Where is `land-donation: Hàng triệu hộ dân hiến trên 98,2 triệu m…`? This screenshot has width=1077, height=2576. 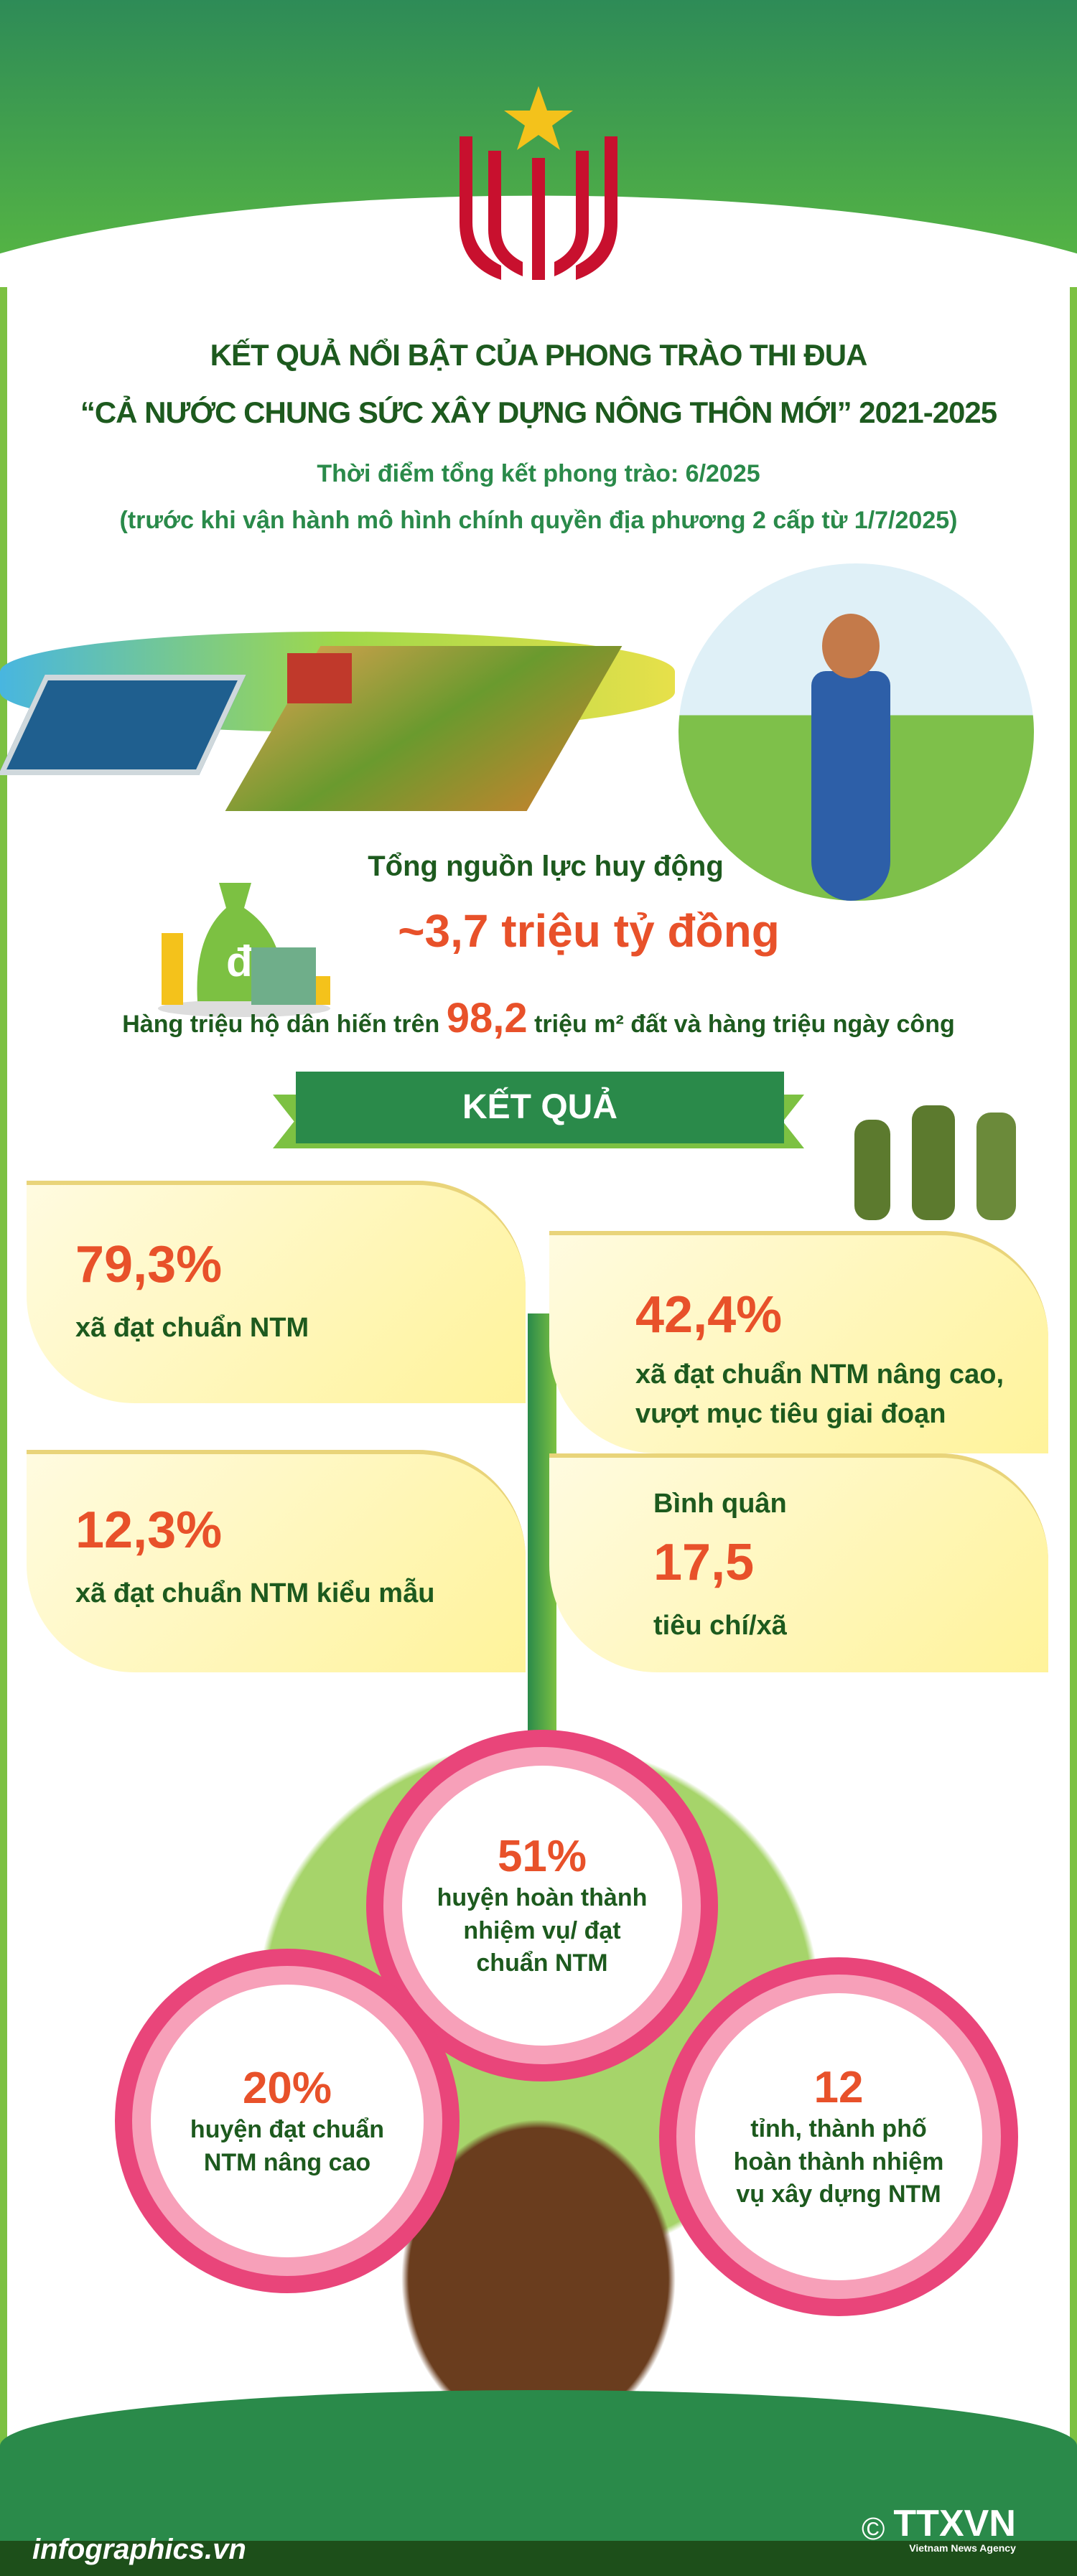
land-donation: Hàng triệu hộ dân hiến trên 98,2 triệu m… is located at coordinates (538, 1018).